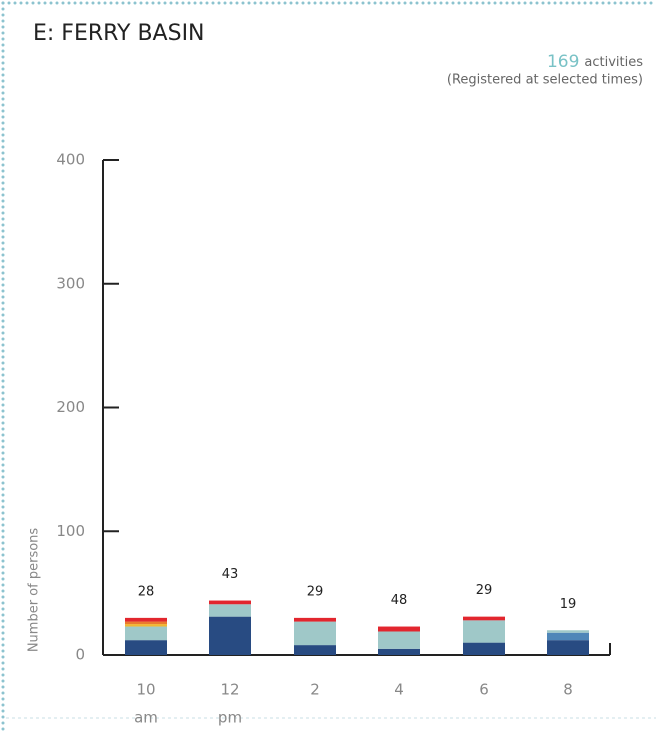 The width and height of the screenshot is (656, 735). Describe the element at coordinates (70, 531) in the screenshot. I see `y-tick-label: 100` at that location.